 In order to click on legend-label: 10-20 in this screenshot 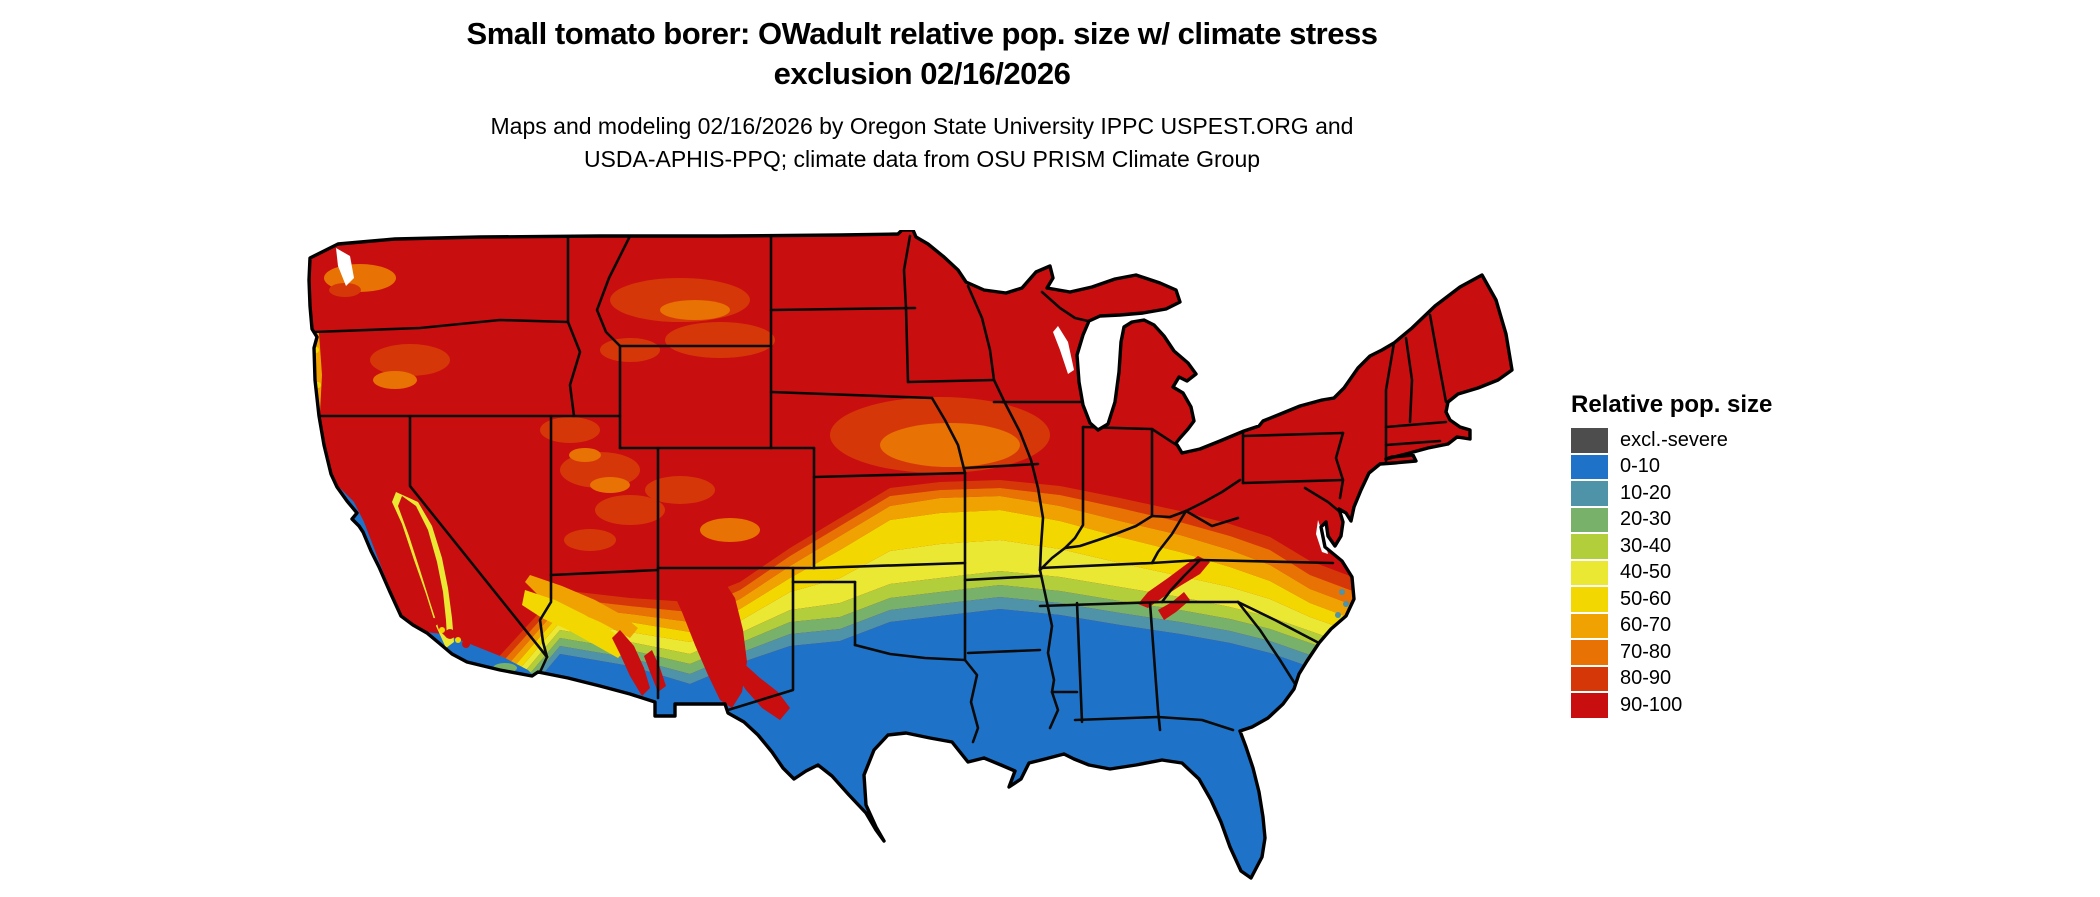, I will do `click(1646, 492)`.